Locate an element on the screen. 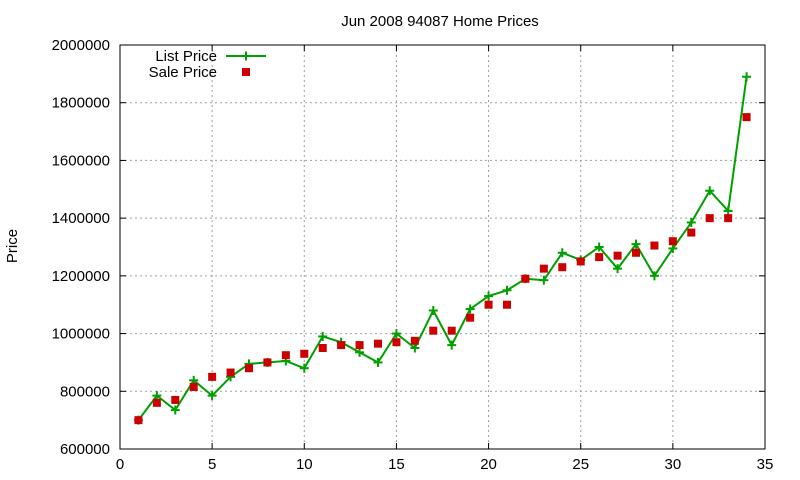  x-tick-label: 0 is located at coordinates (120, 464).